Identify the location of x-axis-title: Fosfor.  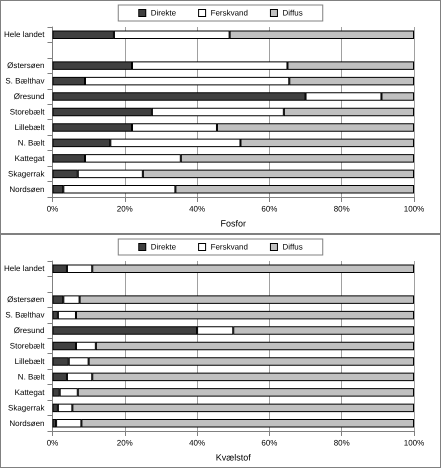
(233, 223).